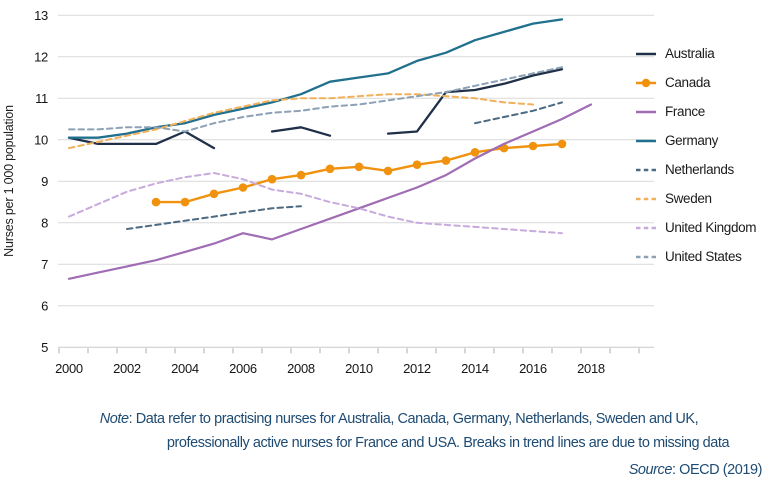 This screenshot has height=490, width=766. What do you see at coordinates (646, 111) in the screenshot?
I see `legend-swatch-france` at bounding box center [646, 111].